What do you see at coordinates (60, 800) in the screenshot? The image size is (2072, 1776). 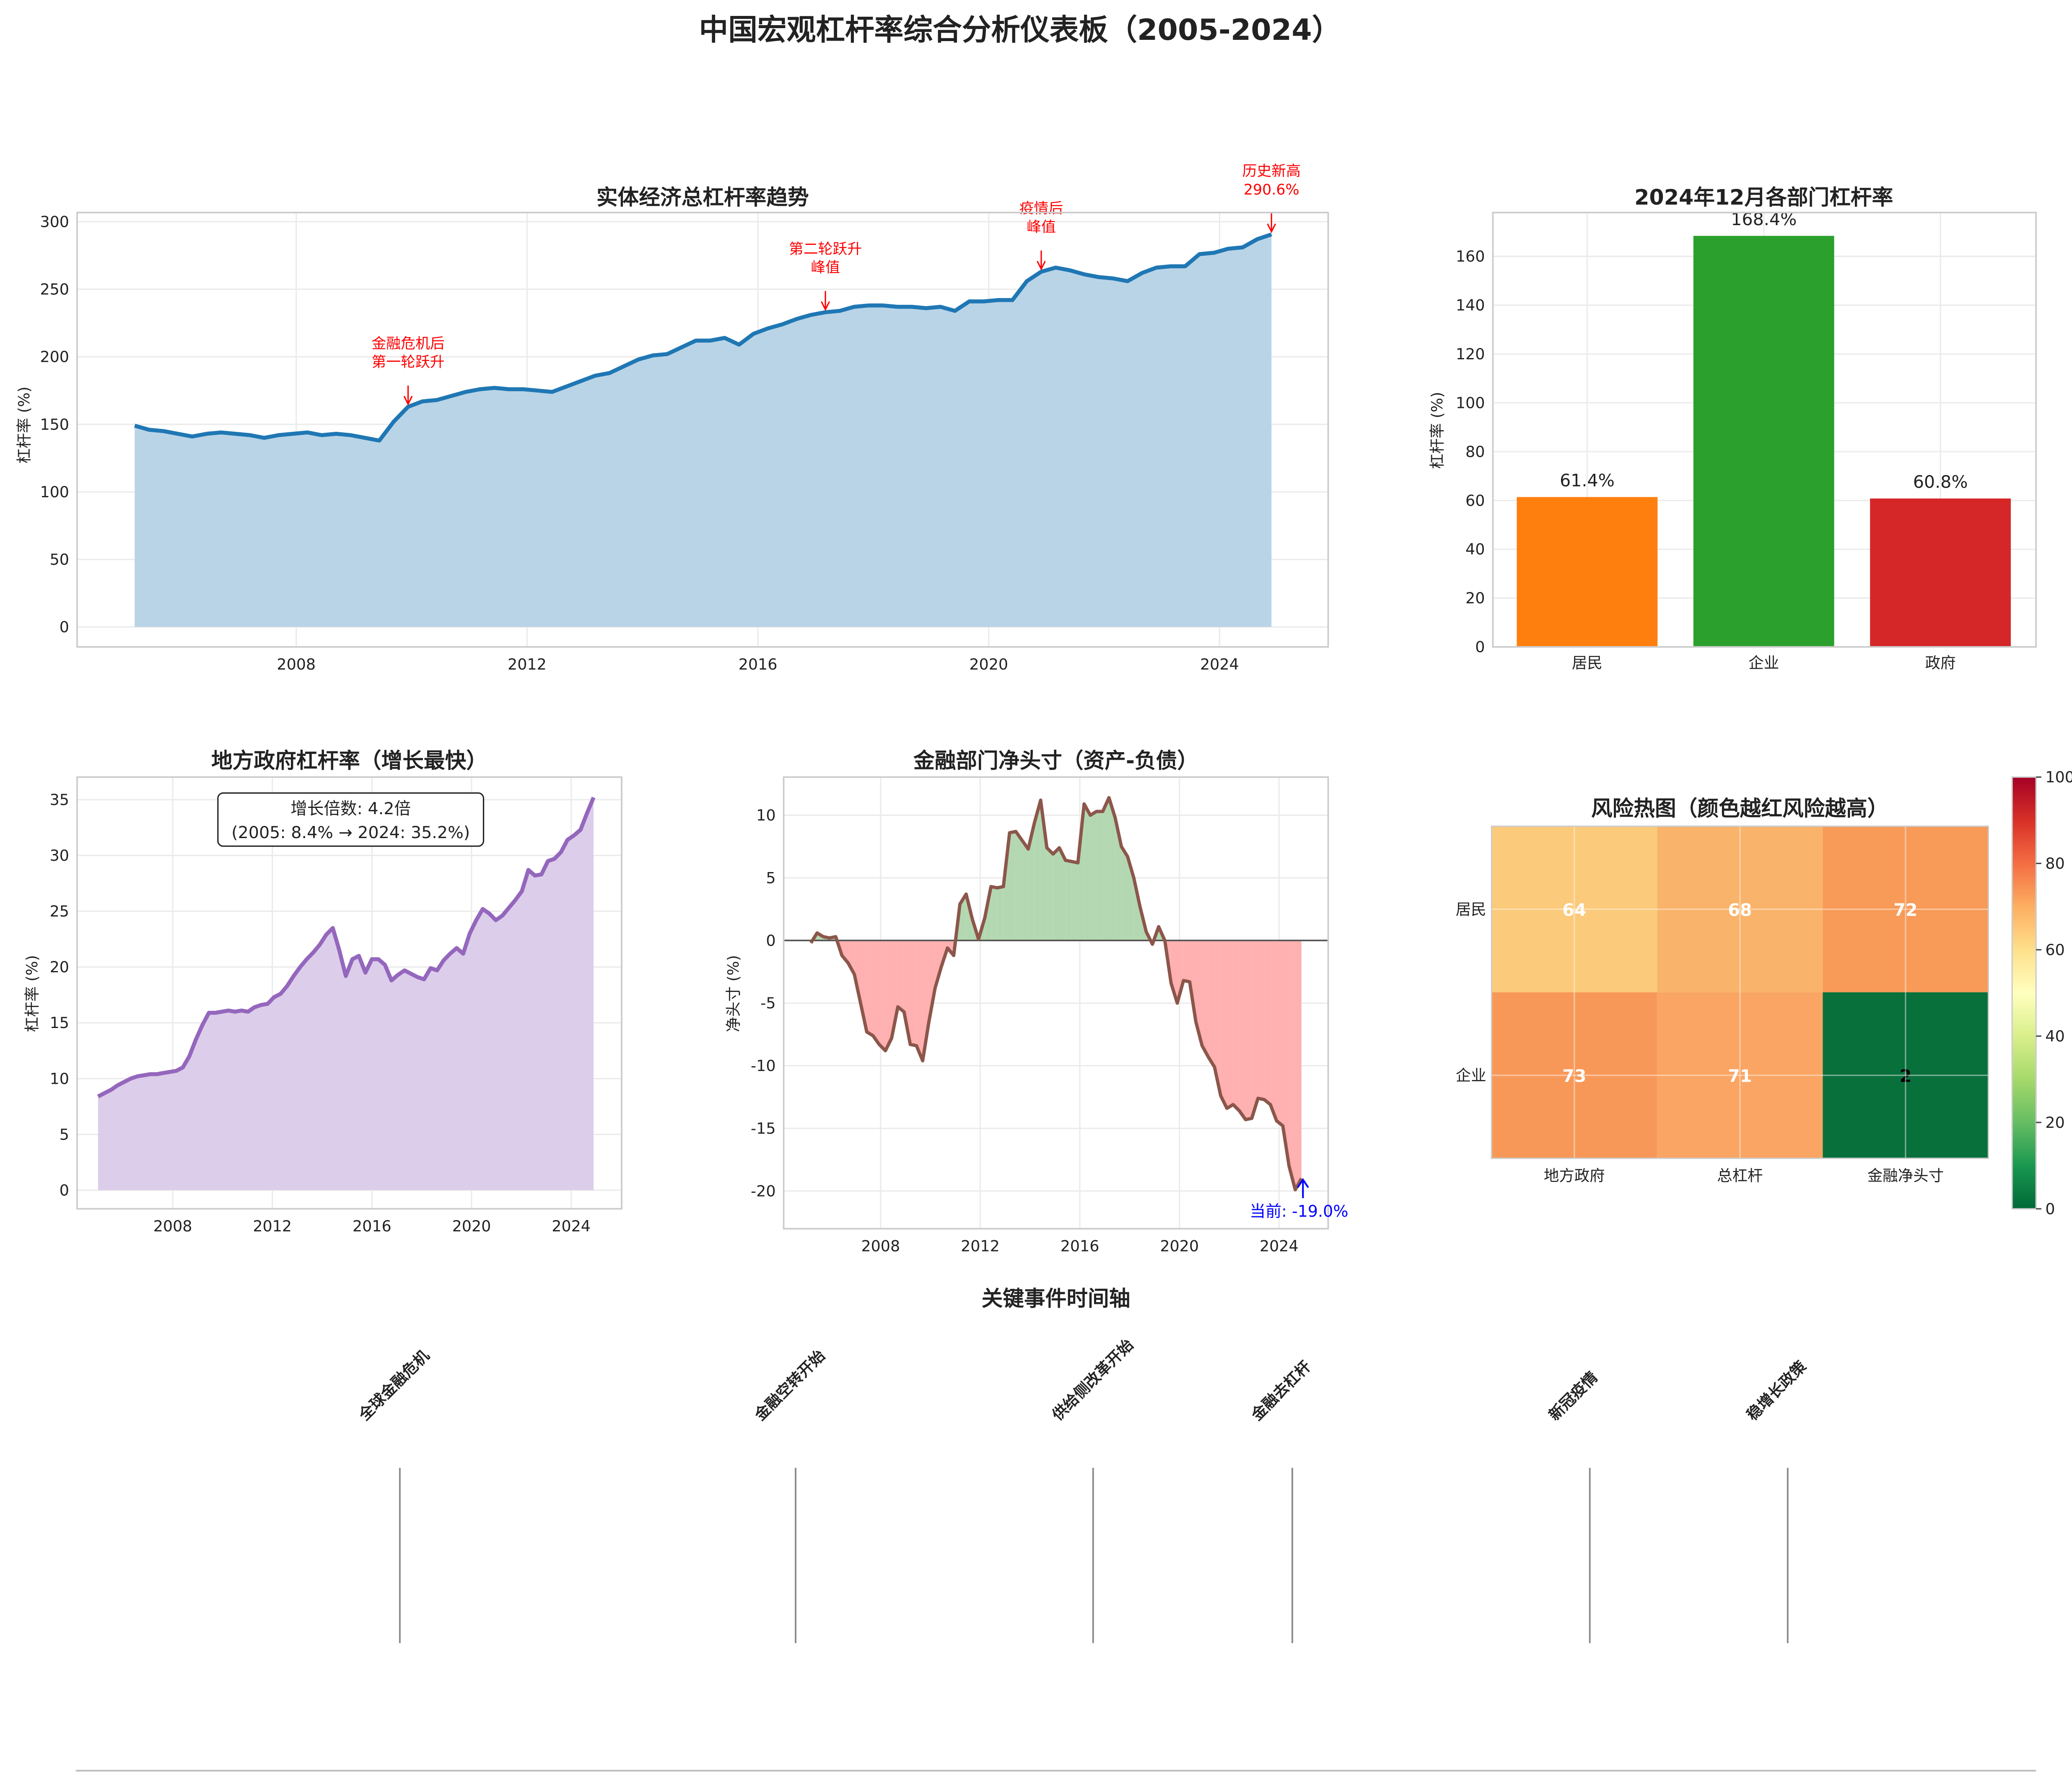 I see `local-ytick-label: 35` at bounding box center [60, 800].